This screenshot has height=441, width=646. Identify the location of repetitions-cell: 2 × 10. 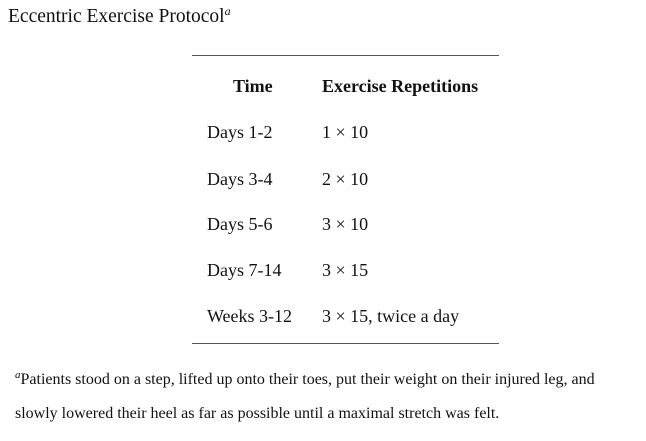
(345, 179).